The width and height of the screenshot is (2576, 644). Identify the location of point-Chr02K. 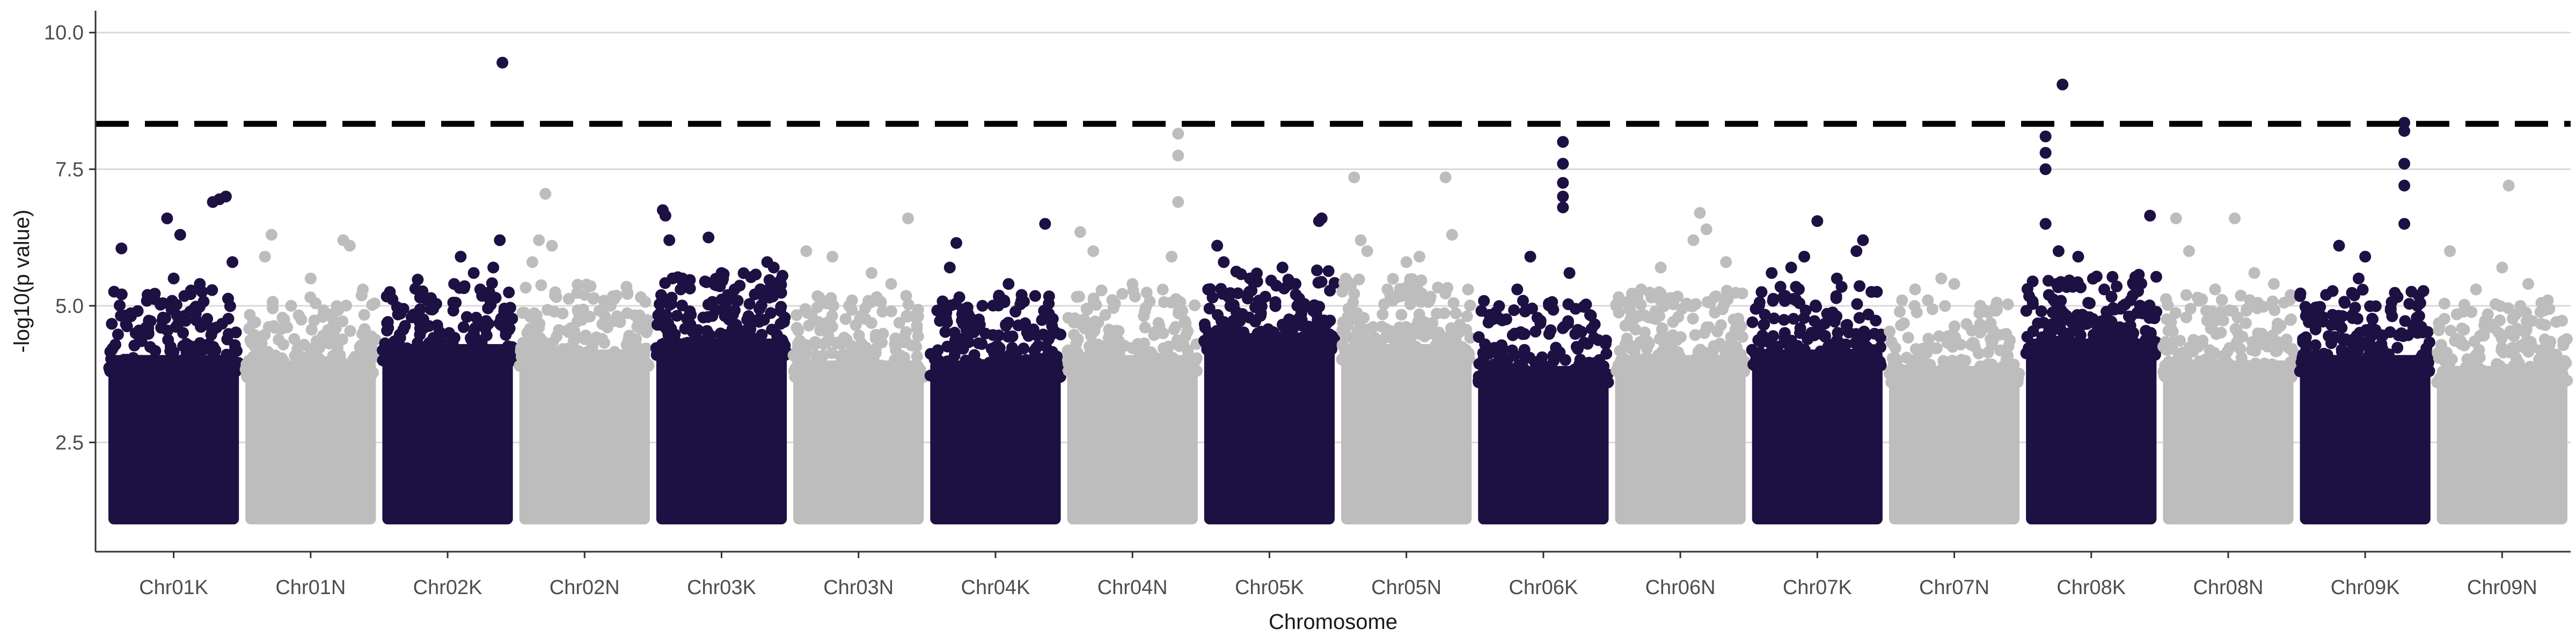
(424, 327).